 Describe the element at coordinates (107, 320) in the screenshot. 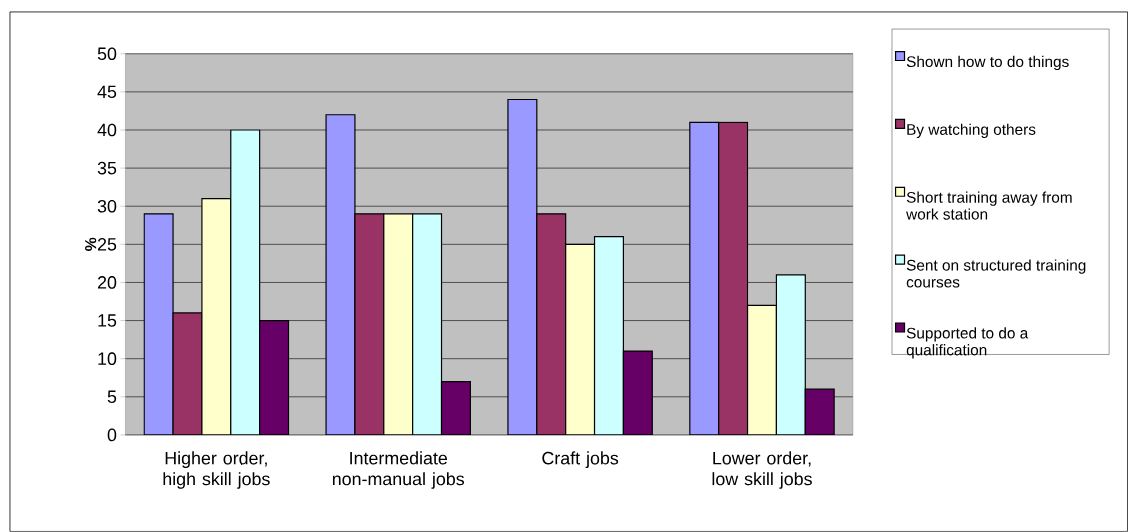

I see `y-tick-label: 15` at that location.